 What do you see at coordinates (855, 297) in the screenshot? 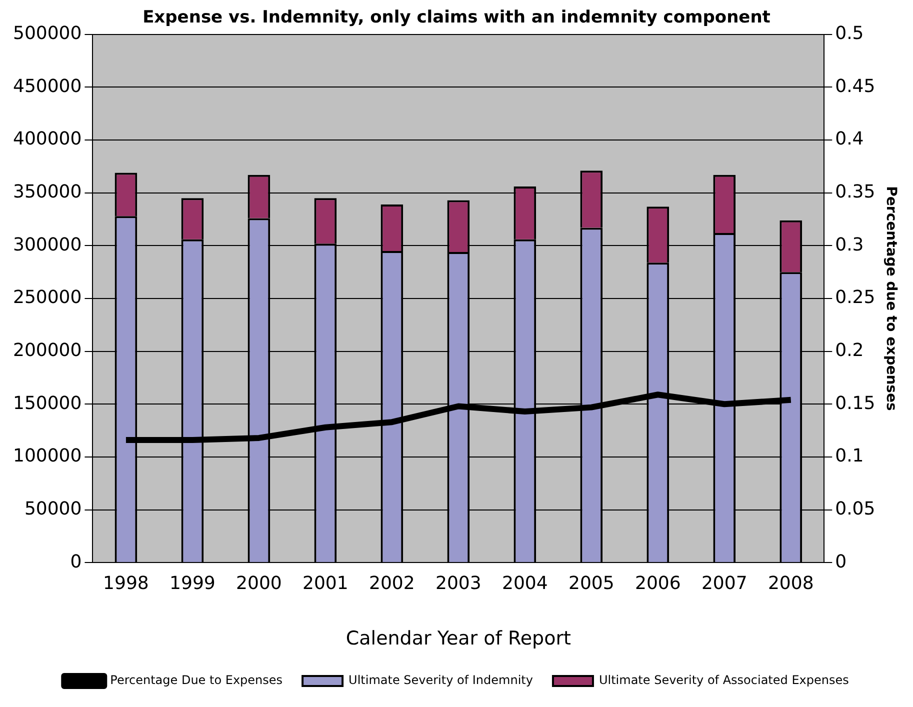
I see `y2-tick-label: 0.25` at bounding box center [855, 297].